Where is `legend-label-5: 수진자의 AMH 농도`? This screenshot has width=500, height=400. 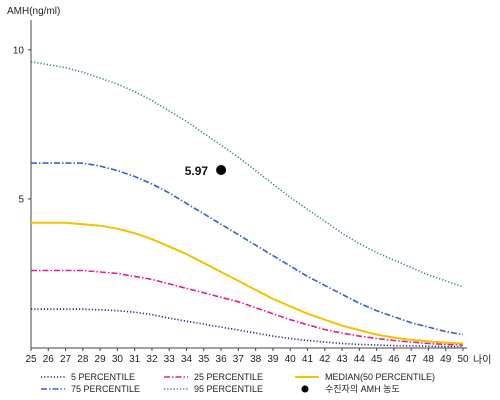
legend-label-5: 수진자의 AMH 농도 is located at coordinates (362, 389).